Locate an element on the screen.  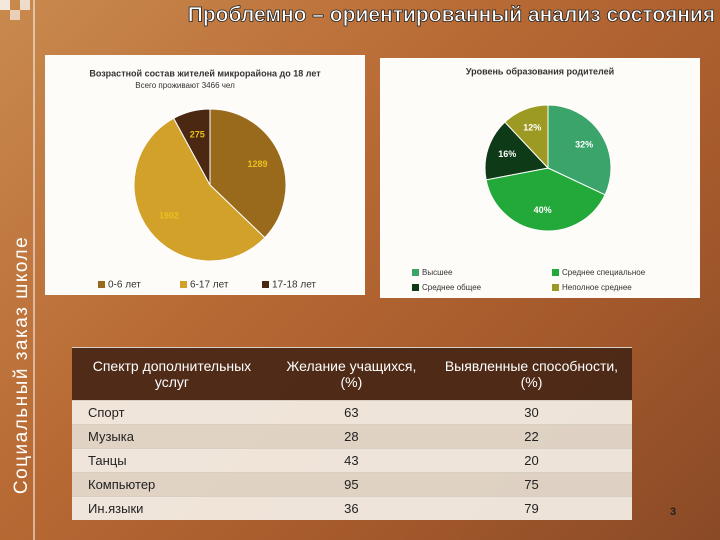
data-label: 32% is located at coordinates (584, 144).